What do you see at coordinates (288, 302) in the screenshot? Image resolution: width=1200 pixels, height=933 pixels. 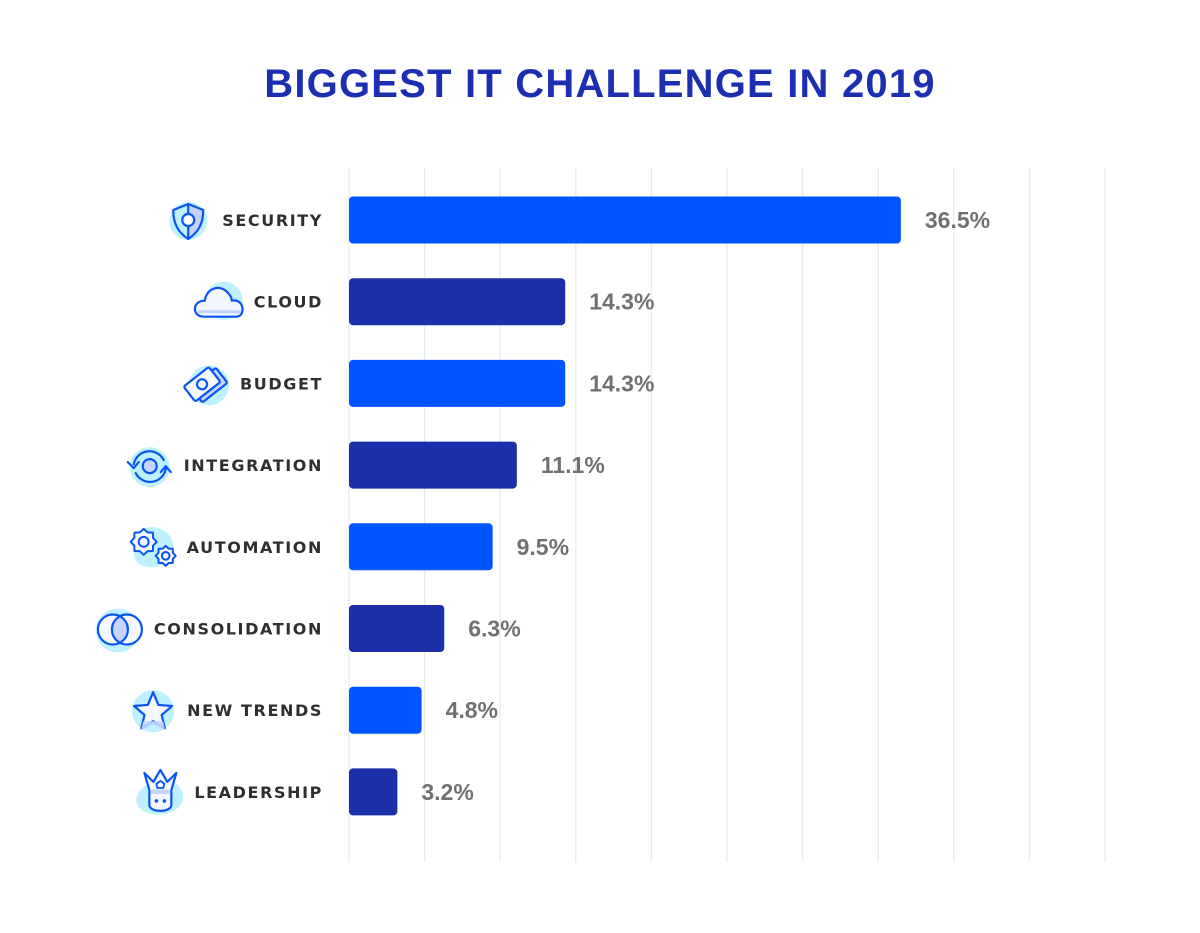 I see `category-label: CLOUD` at bounding box center [288, 302].